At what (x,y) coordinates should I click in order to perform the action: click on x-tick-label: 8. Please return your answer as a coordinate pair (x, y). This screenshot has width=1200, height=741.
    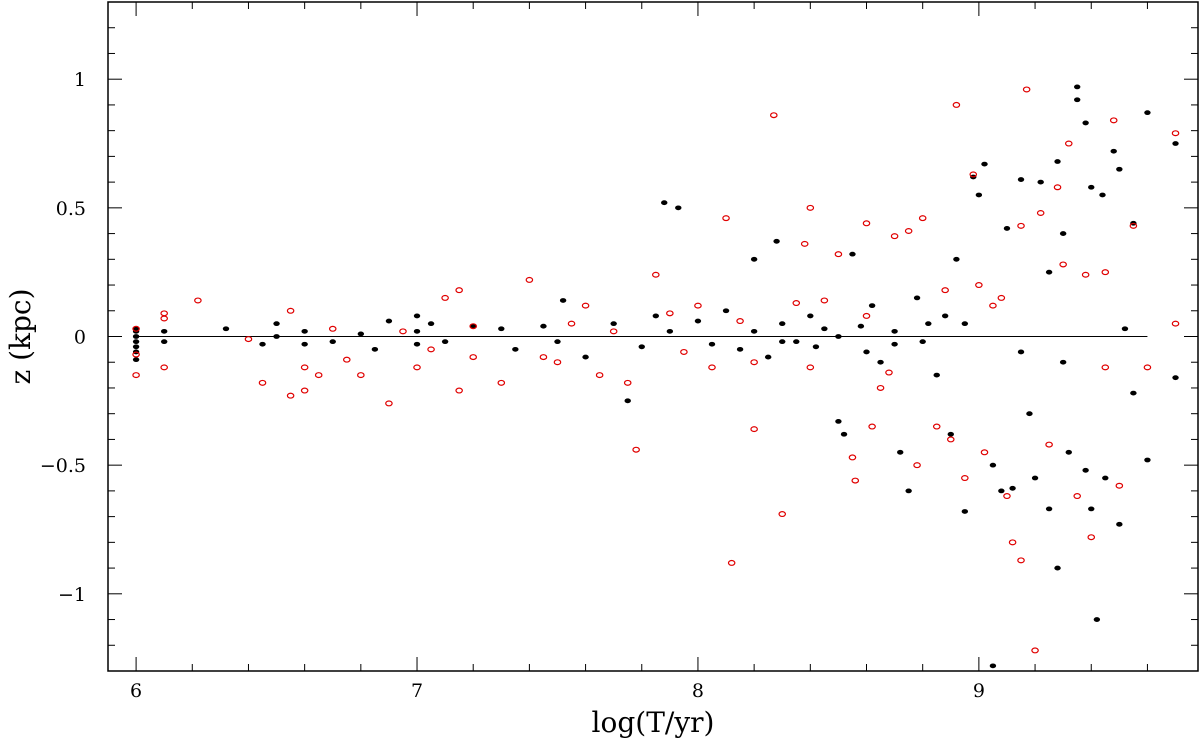
    Looking at the image, I should click on (698, 691).